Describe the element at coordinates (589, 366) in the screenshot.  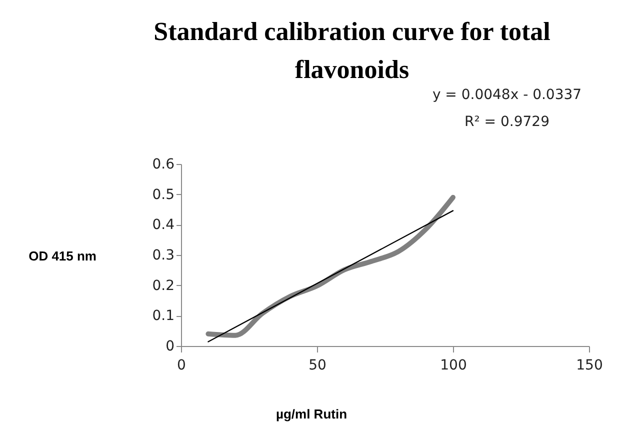
I see `x-tick-label: 150` at that location.